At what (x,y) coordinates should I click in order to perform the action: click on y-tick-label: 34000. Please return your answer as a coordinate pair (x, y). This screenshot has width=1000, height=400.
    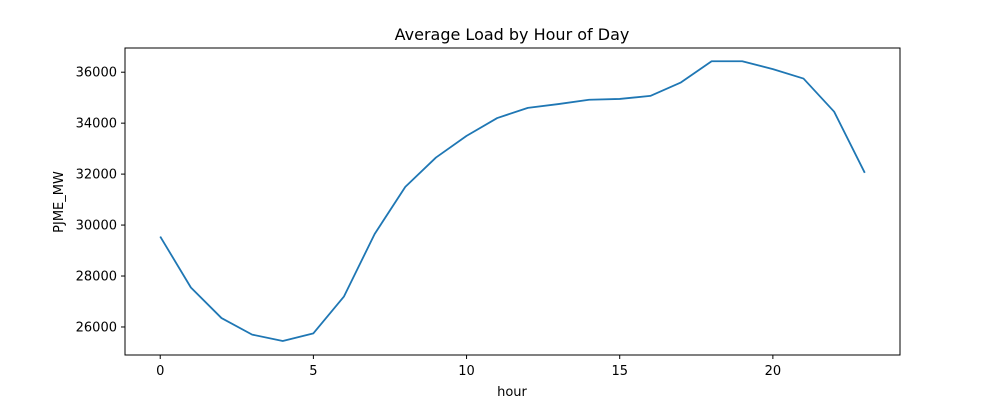
    Looking at the image, I should click on (96, 124).